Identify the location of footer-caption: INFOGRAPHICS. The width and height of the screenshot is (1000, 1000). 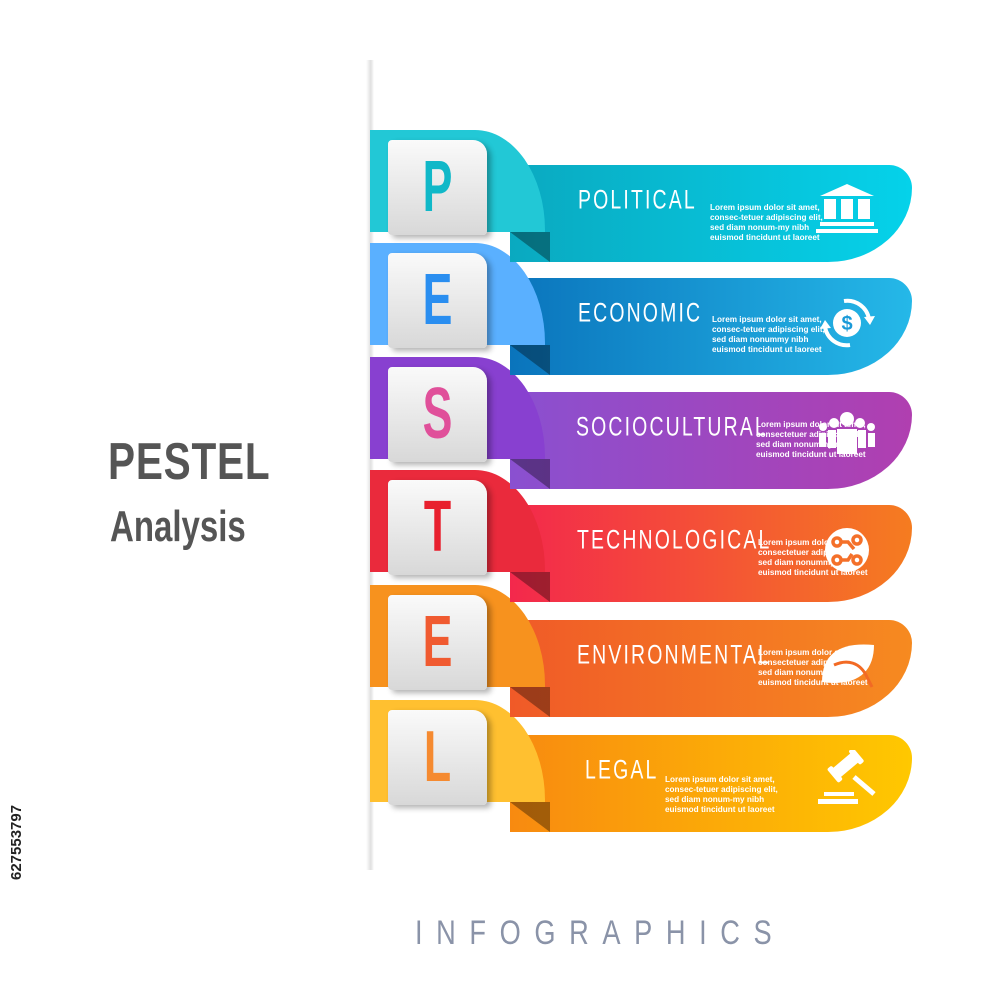
(600, 933).